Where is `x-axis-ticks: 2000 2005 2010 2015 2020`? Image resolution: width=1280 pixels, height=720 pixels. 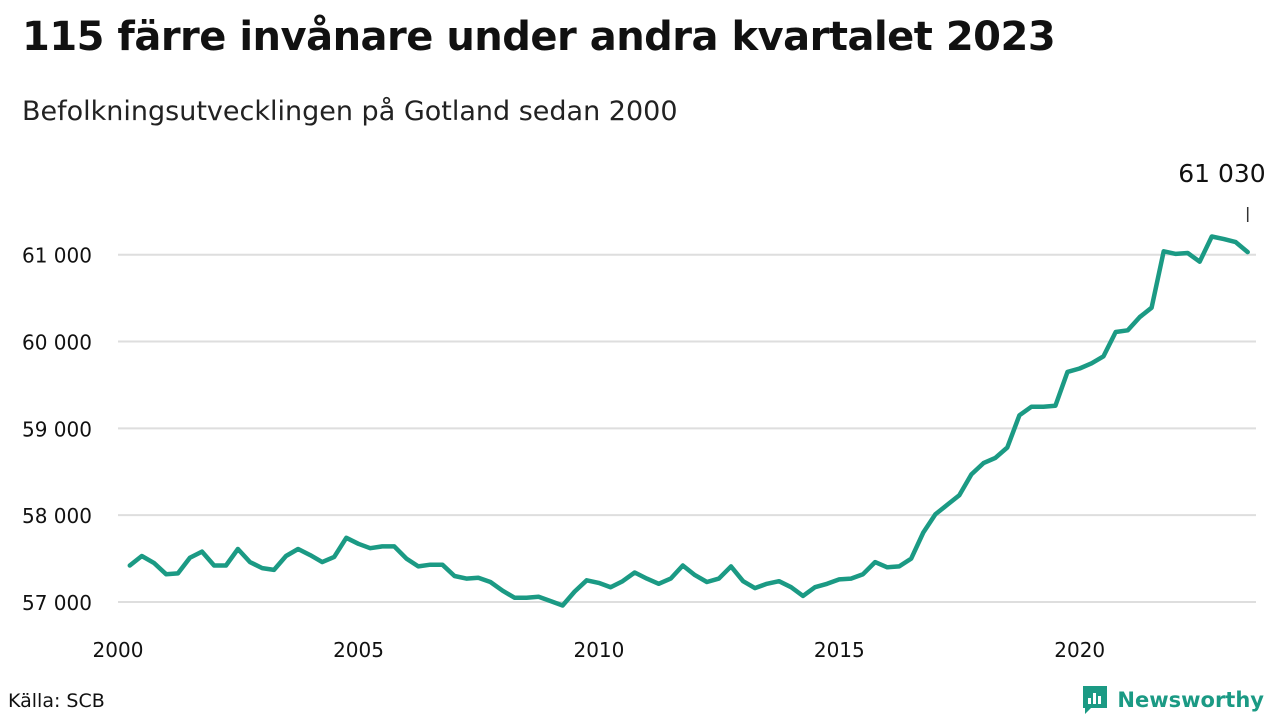 x-axis-ticks: 2000 2005 2010 2015 2020 is located at coordinates (599, 650).